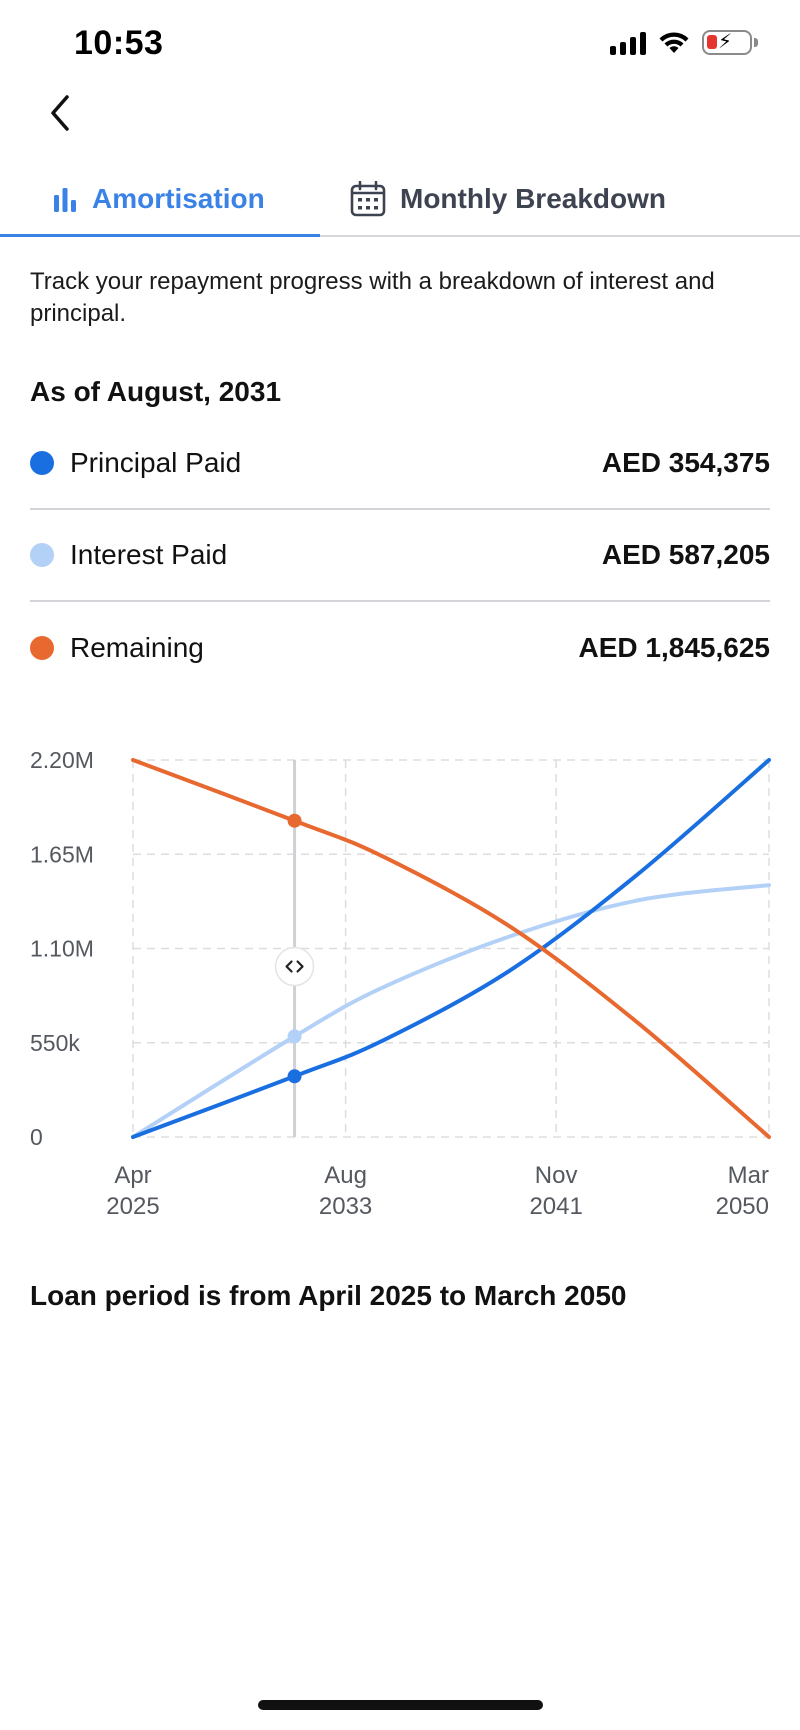 Image resolution: width=800 pixels, height=1730 pixels. What do you see at coordinates (137, 647) in the screenshot?
I see `legend-label: Remaining` at bounding box center [137, 647].